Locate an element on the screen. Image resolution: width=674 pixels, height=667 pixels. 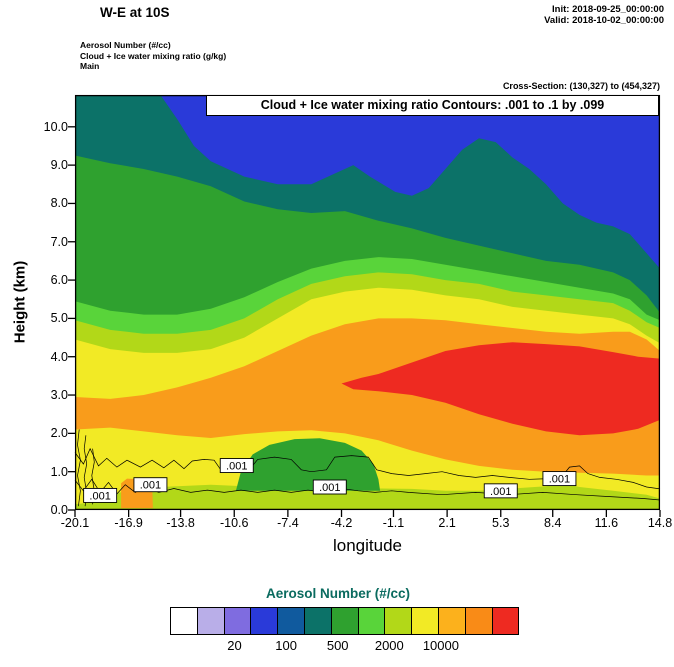
x-tick-label: -7.4 is located at coordinates (288, 523).